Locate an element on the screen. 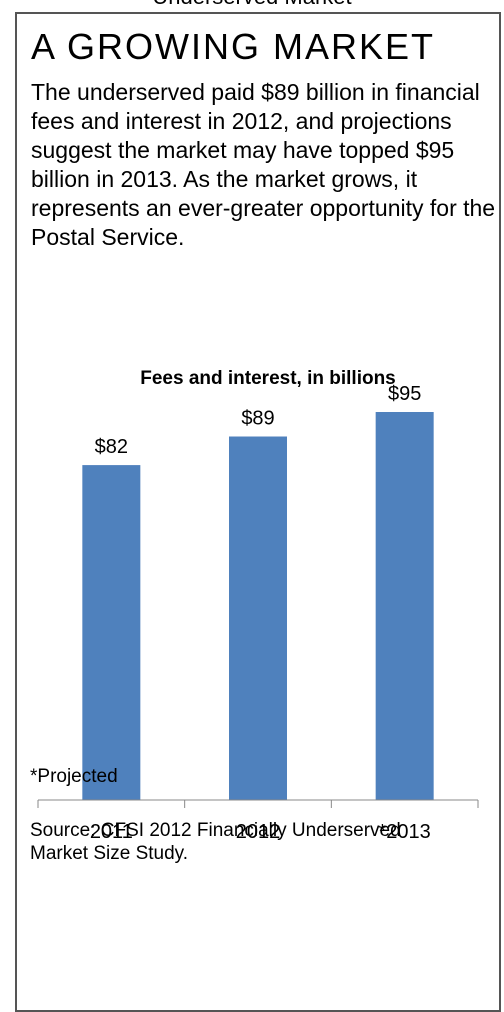 The height and width of the screenshot is (1012, 504). data-label: $95 is located at coordinates (404, 394).